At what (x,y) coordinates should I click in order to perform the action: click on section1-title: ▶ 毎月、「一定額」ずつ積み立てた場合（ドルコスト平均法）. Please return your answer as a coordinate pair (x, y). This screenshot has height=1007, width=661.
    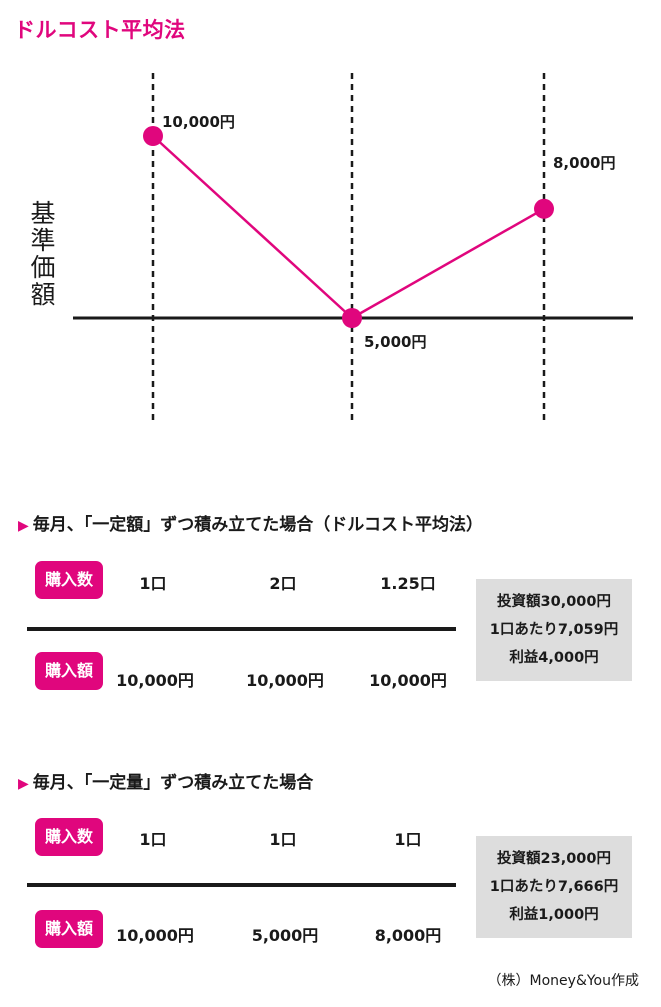
    Looking at the image, I should click on (250, 522).